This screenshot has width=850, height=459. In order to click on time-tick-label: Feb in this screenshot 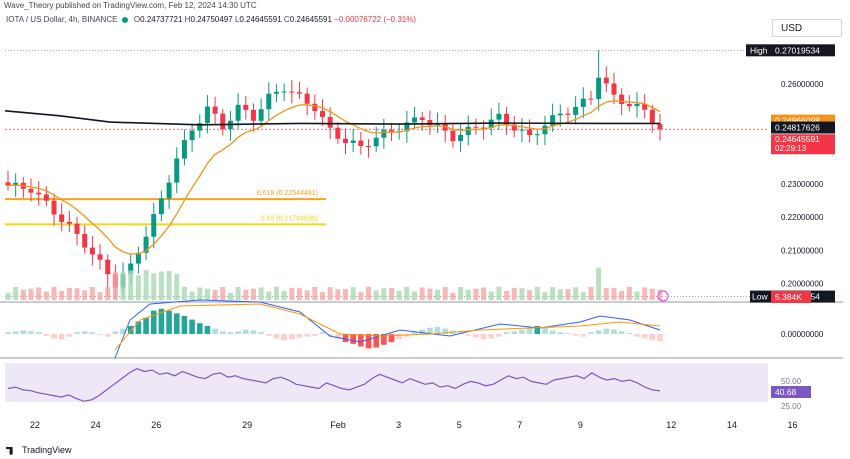, I will do `click(338, 425)`.